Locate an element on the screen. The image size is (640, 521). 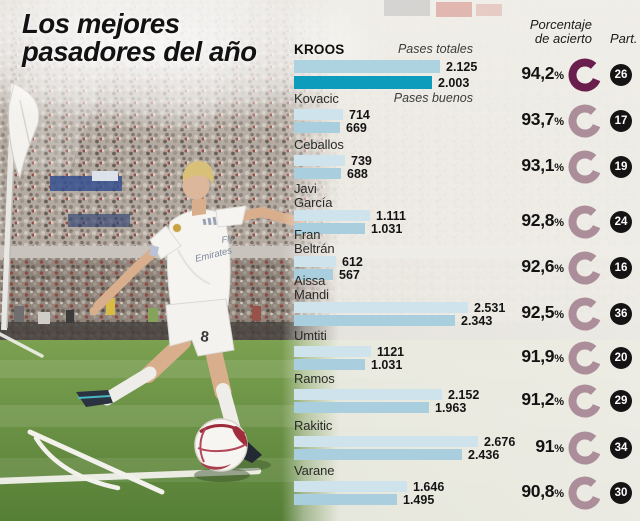
accuracy-number: 92,6 is located at coordinates (538, 266).